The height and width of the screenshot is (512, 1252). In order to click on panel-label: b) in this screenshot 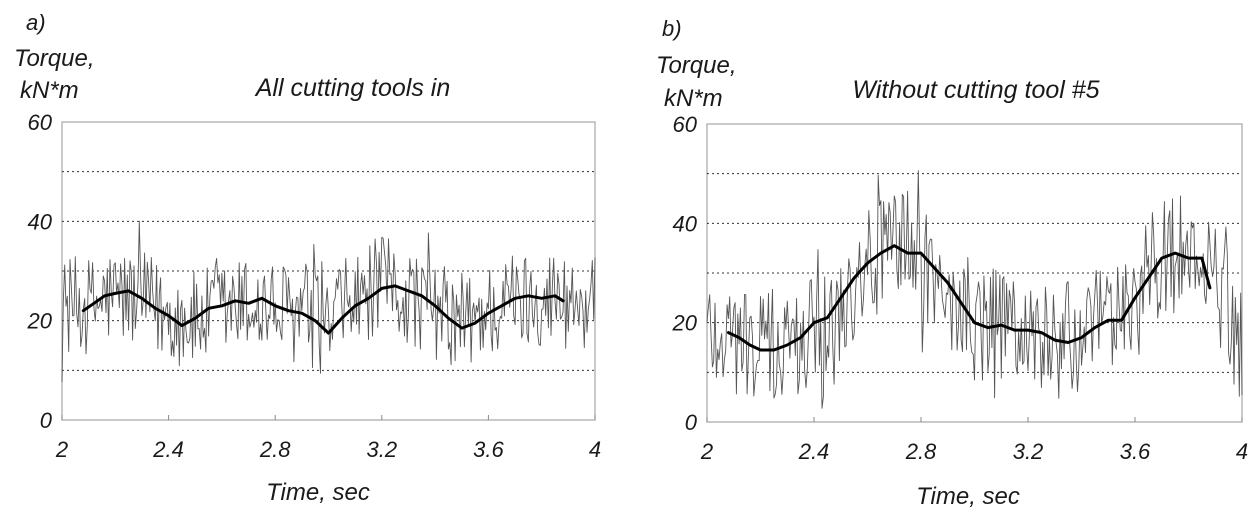, I will do `click(672, 28)`.